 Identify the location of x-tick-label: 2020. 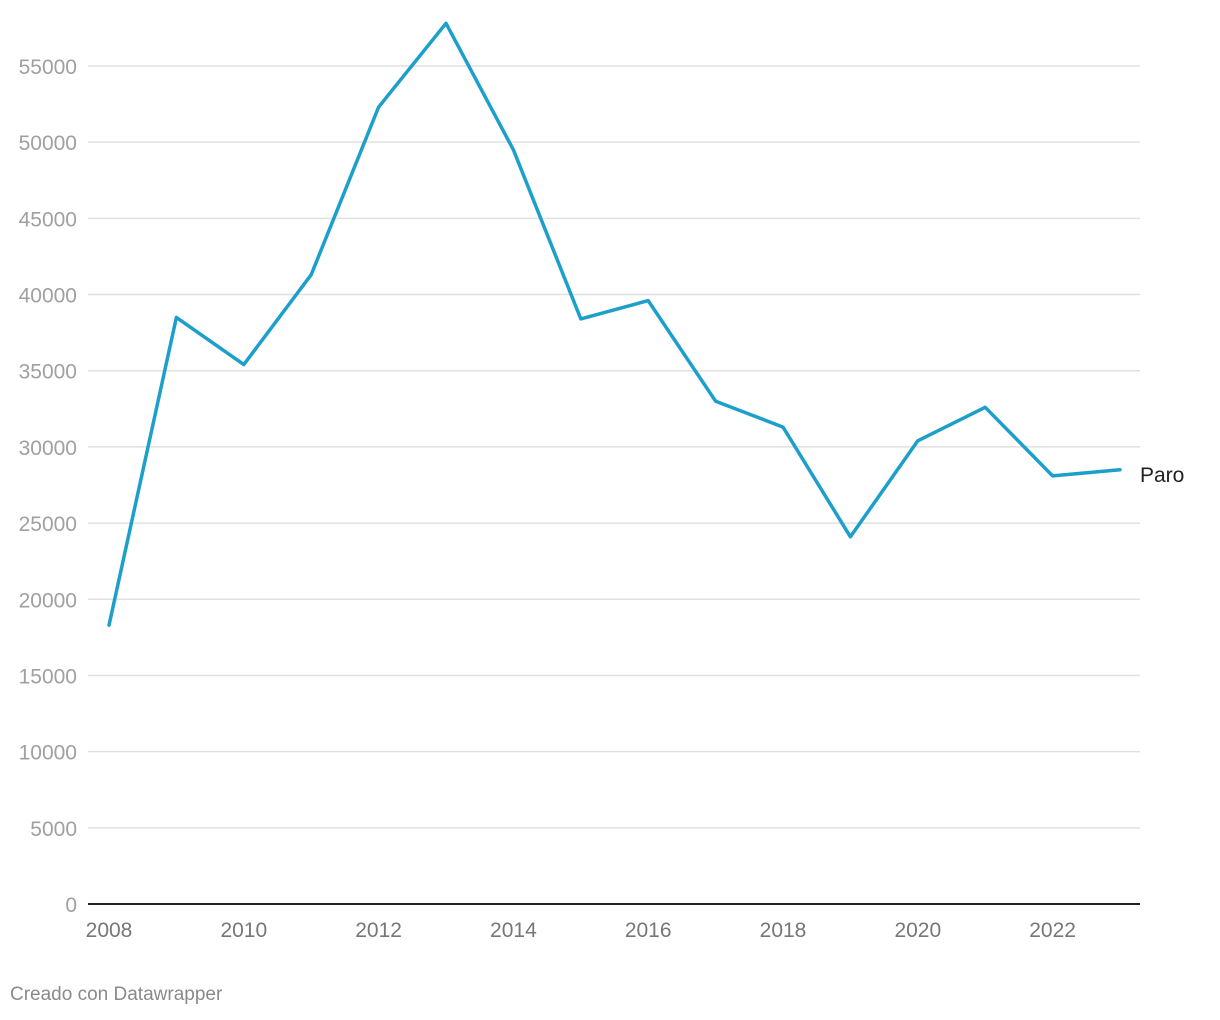
(917, 930).